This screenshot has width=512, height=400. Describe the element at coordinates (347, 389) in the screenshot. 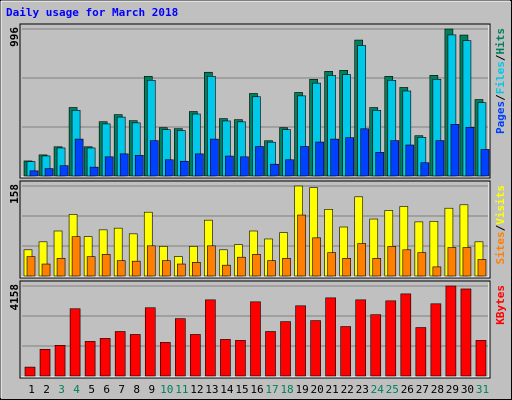

I see `x-tick-label: 22` at that location.